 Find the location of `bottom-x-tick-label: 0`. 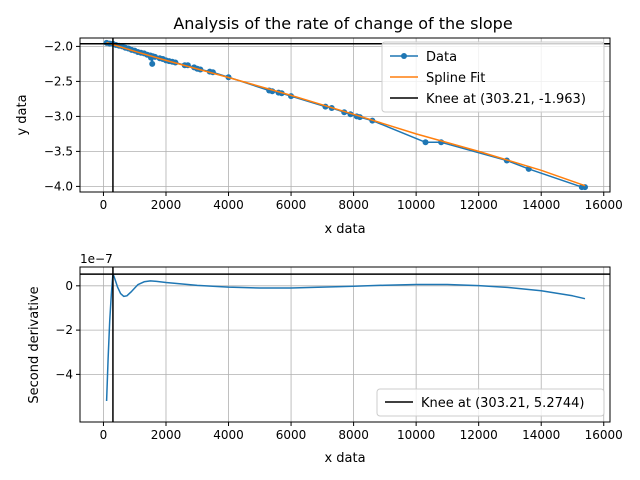

bottom-x-tick-label: 0 is located at coordinates (104, 435).